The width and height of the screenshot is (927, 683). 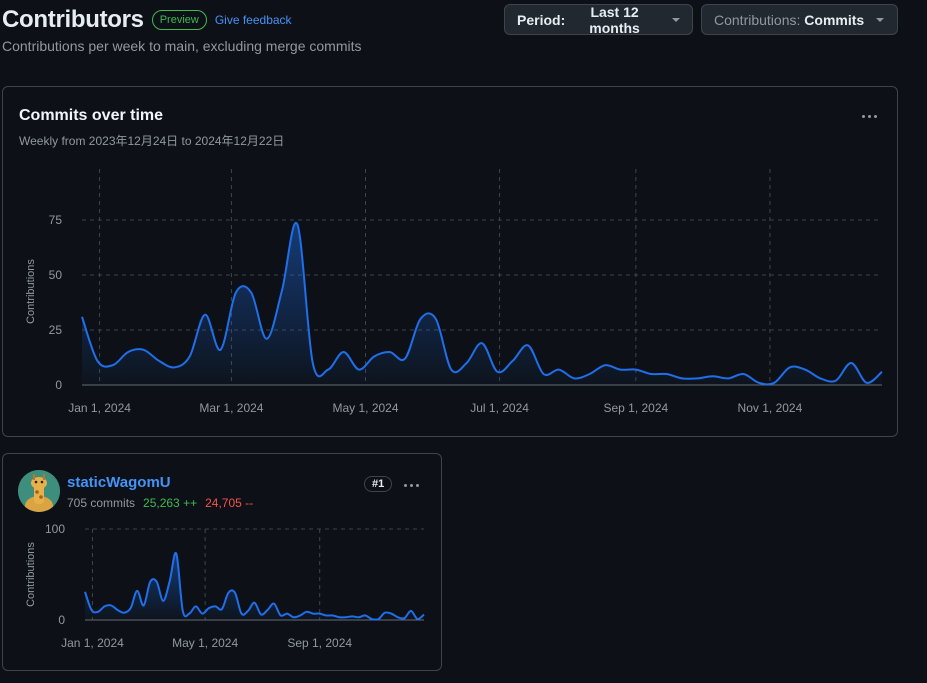 What do you see at coordinates (231, 408) in the screenshot?
I see `x-tick-label: Mar 1, 2024` at bounding box center [231, 408].